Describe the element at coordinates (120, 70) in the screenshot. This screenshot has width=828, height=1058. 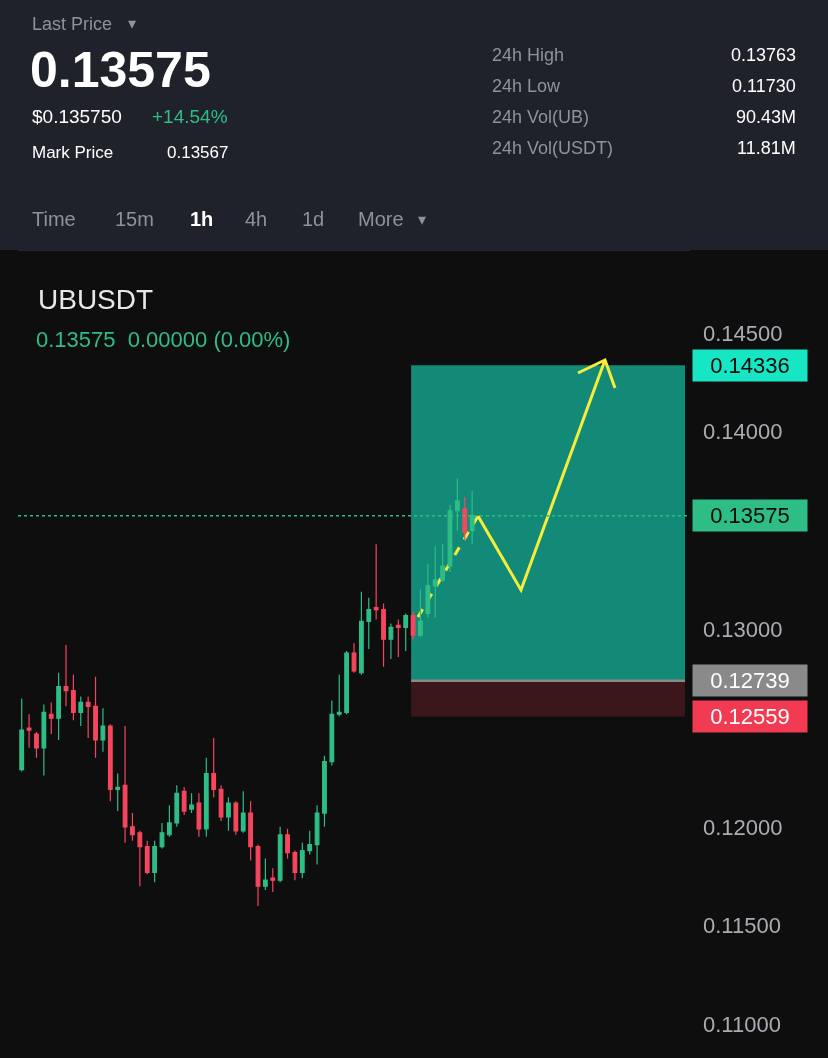
I see `text: 0.13575` at that location.